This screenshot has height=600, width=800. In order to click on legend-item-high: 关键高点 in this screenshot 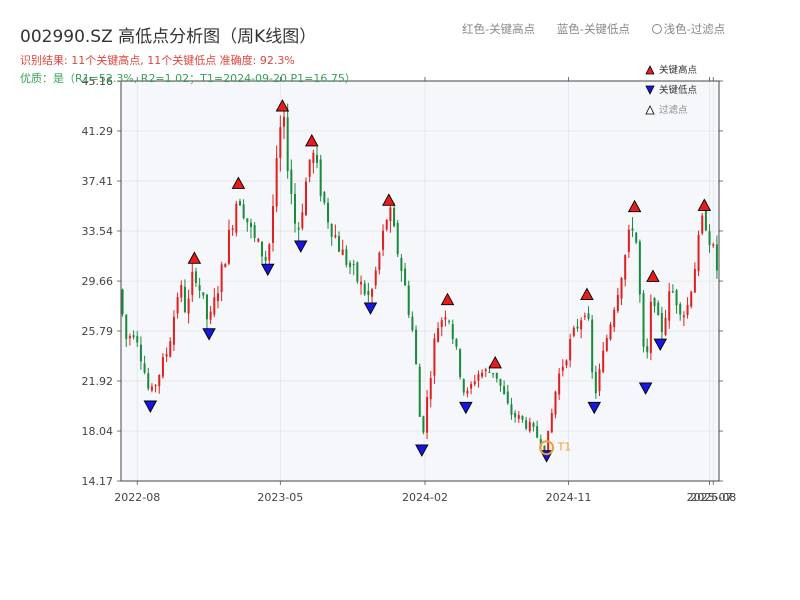, I will do `click(671, 74)`.